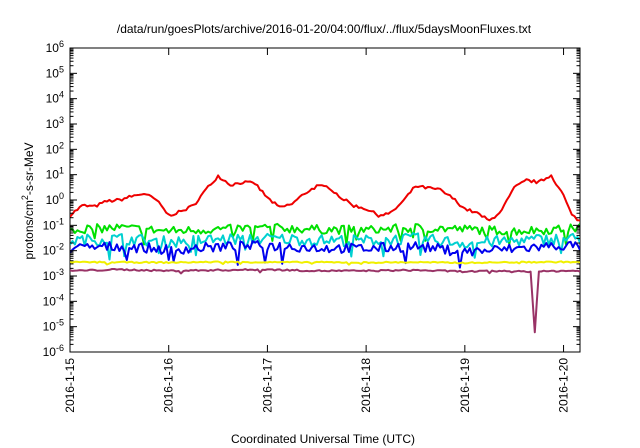  What do you see at coordinates (55, 72) in the screenshot?
I see `y-tick-label: 10⁵` at bounding box center [55, 72].